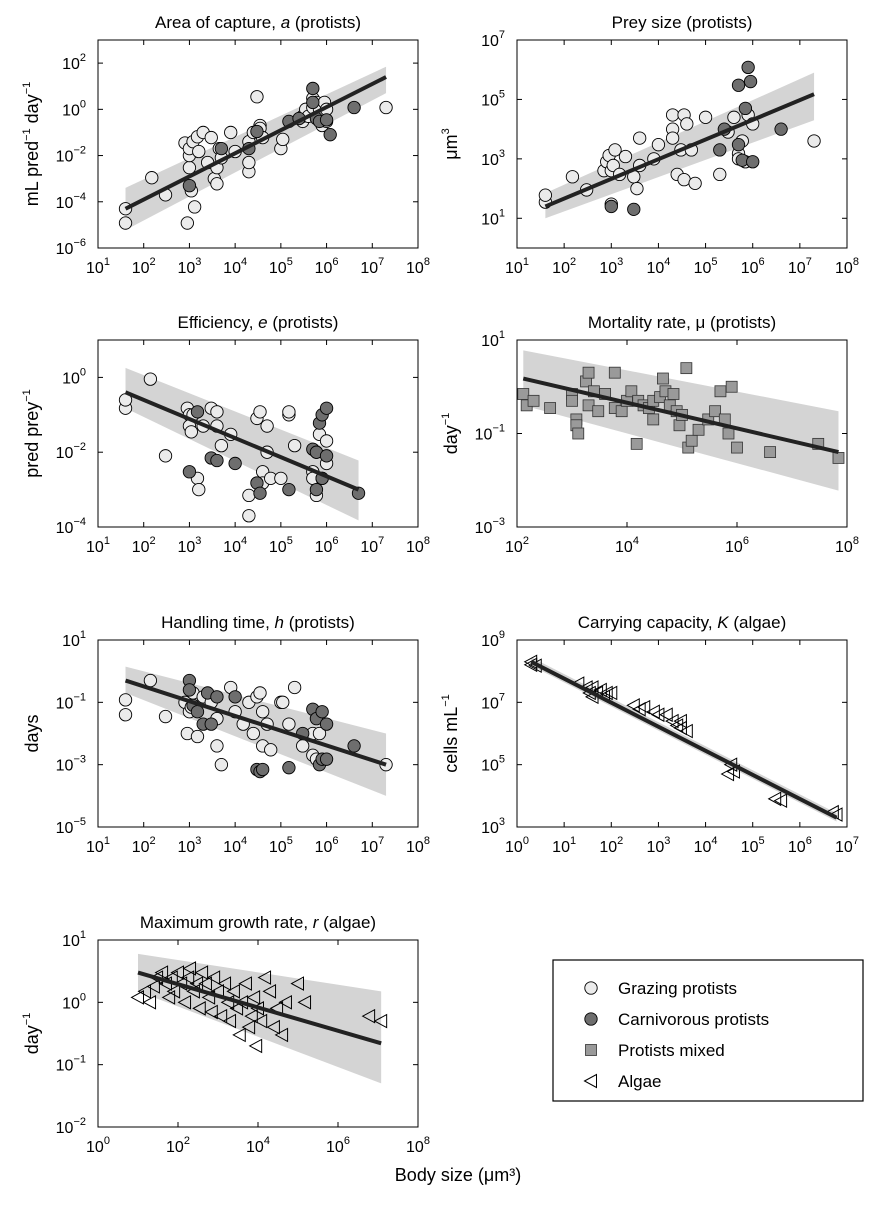  I want to click on y-tick-label: 10⁻¹, so click(71, 1064).